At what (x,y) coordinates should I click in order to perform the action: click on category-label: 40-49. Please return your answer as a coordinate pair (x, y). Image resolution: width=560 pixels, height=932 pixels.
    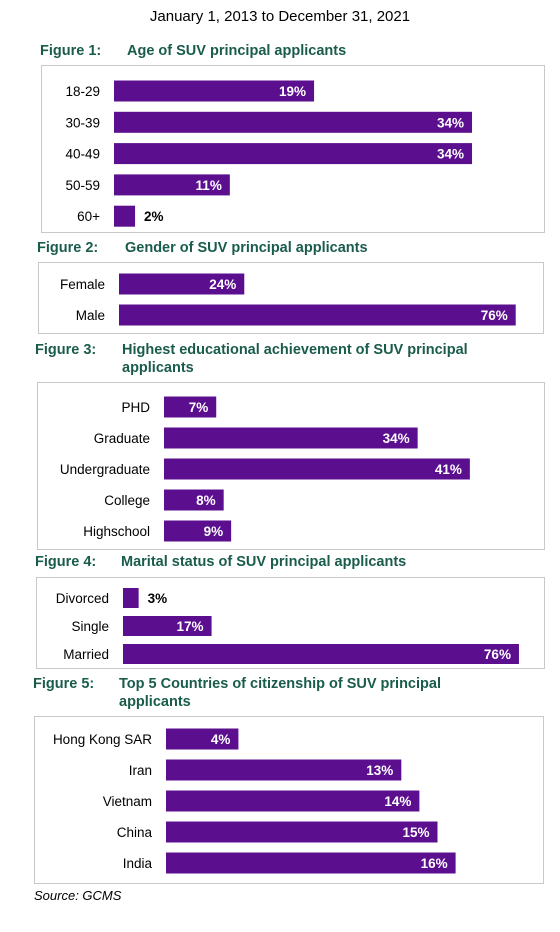
    Looking at the image, I should click on (82, 154).